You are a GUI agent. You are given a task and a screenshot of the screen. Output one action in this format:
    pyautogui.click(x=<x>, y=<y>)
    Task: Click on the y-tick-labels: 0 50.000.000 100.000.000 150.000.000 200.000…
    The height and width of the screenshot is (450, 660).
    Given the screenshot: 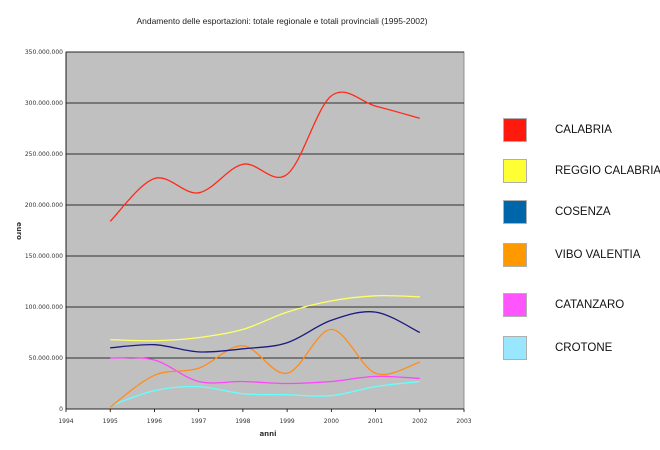 What is the action you would take?
    pyautogui.click(x=44, y=231)
    